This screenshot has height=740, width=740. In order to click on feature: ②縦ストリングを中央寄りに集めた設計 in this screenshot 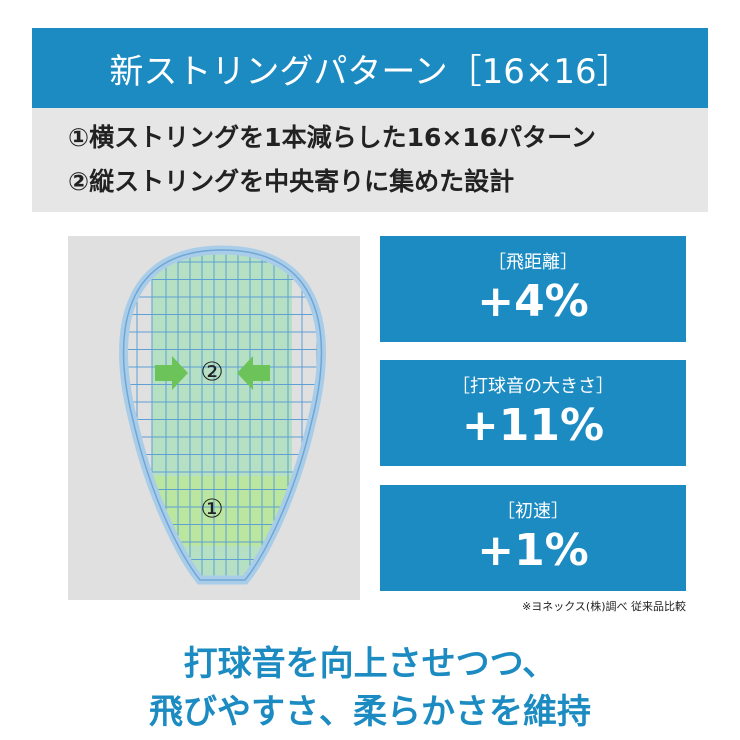, I will do `click(291, 181)`.